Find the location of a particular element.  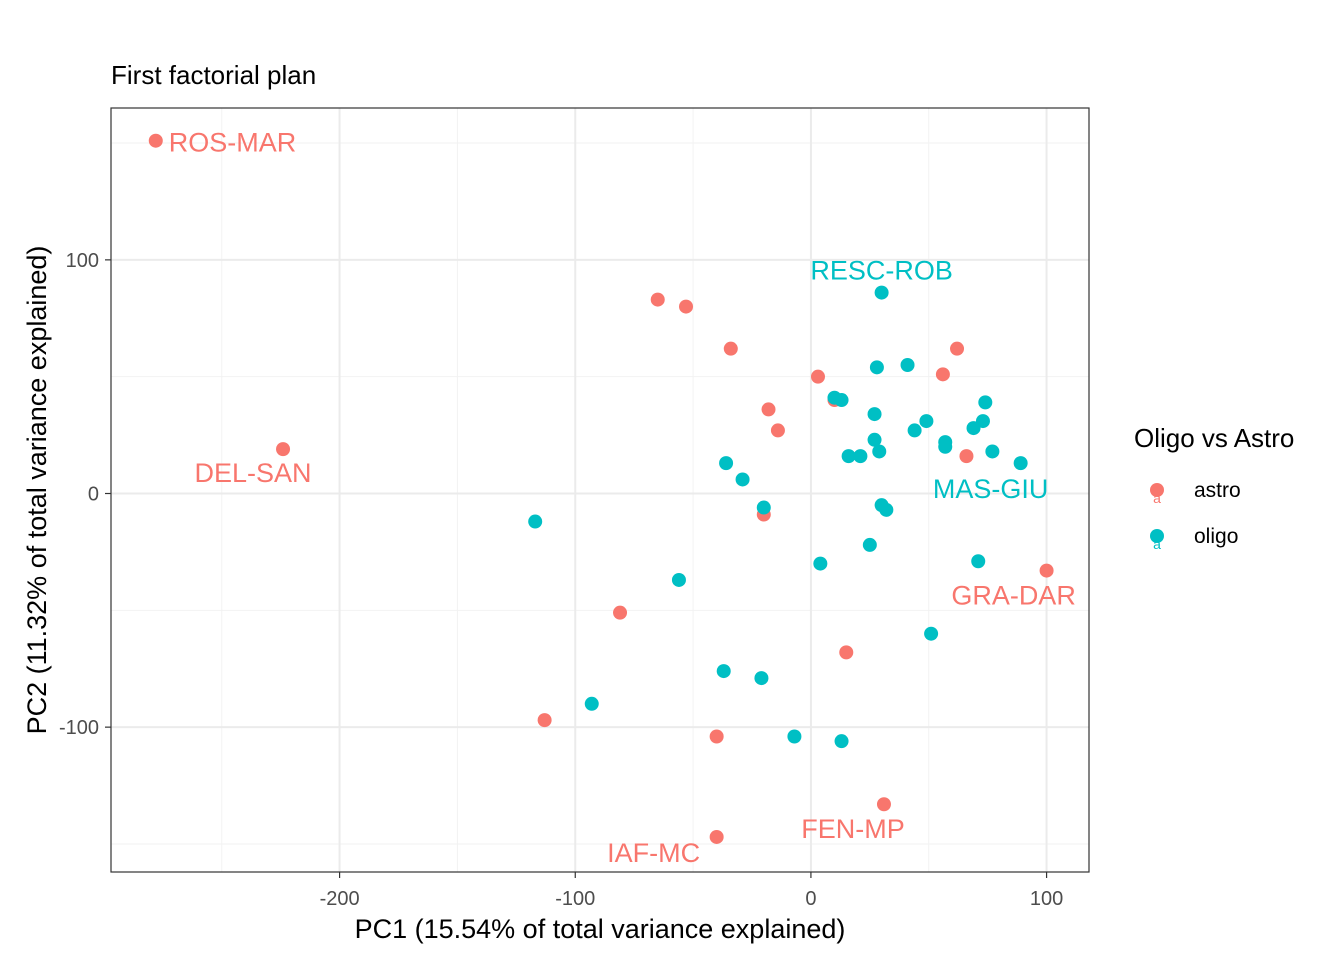

legend: Oligo vs Astro a astro a oligo is located at coordinates (1214, 487).